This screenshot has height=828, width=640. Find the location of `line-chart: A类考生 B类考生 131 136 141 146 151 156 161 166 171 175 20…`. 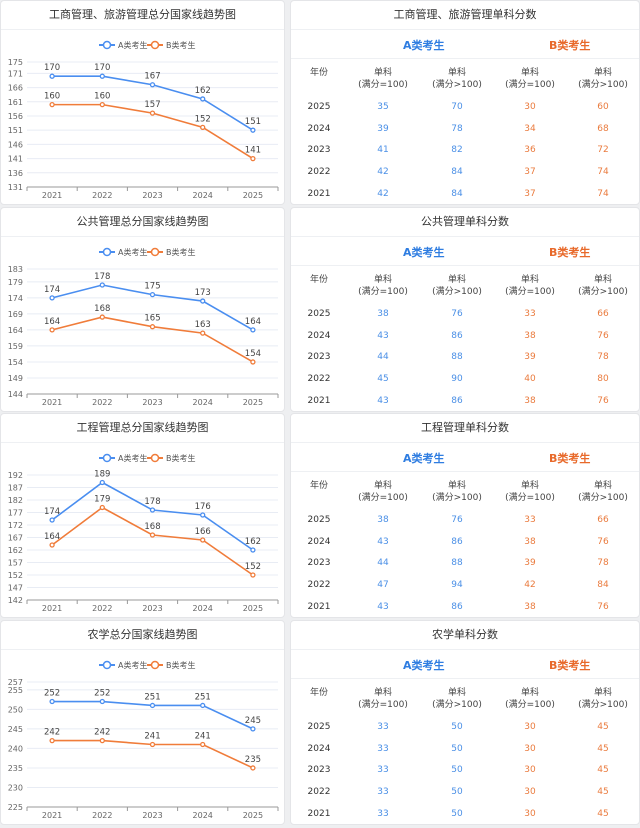

line-chart: A类考生 B类考生 131 136 141 146 151 156 161 166 171 175 20… is located at coordinates (143, 120).